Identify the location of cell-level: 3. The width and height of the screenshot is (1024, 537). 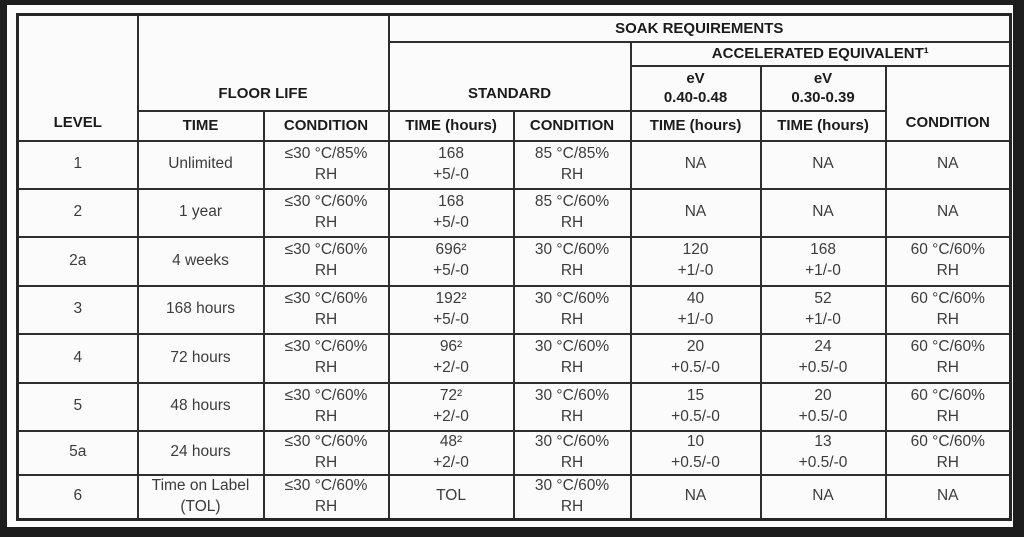
(77, 309).